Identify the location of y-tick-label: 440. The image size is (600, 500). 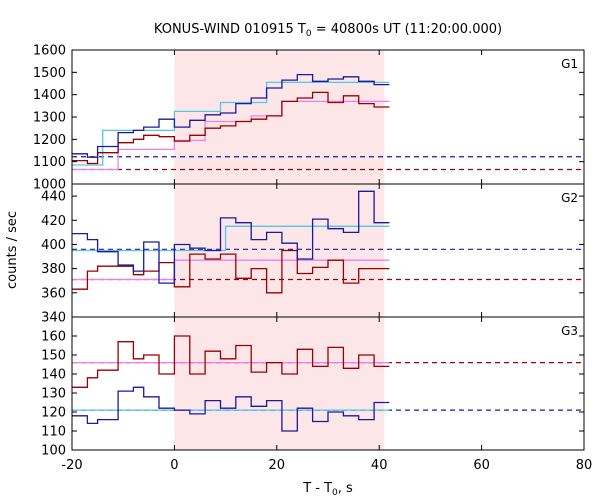
(53, 197).